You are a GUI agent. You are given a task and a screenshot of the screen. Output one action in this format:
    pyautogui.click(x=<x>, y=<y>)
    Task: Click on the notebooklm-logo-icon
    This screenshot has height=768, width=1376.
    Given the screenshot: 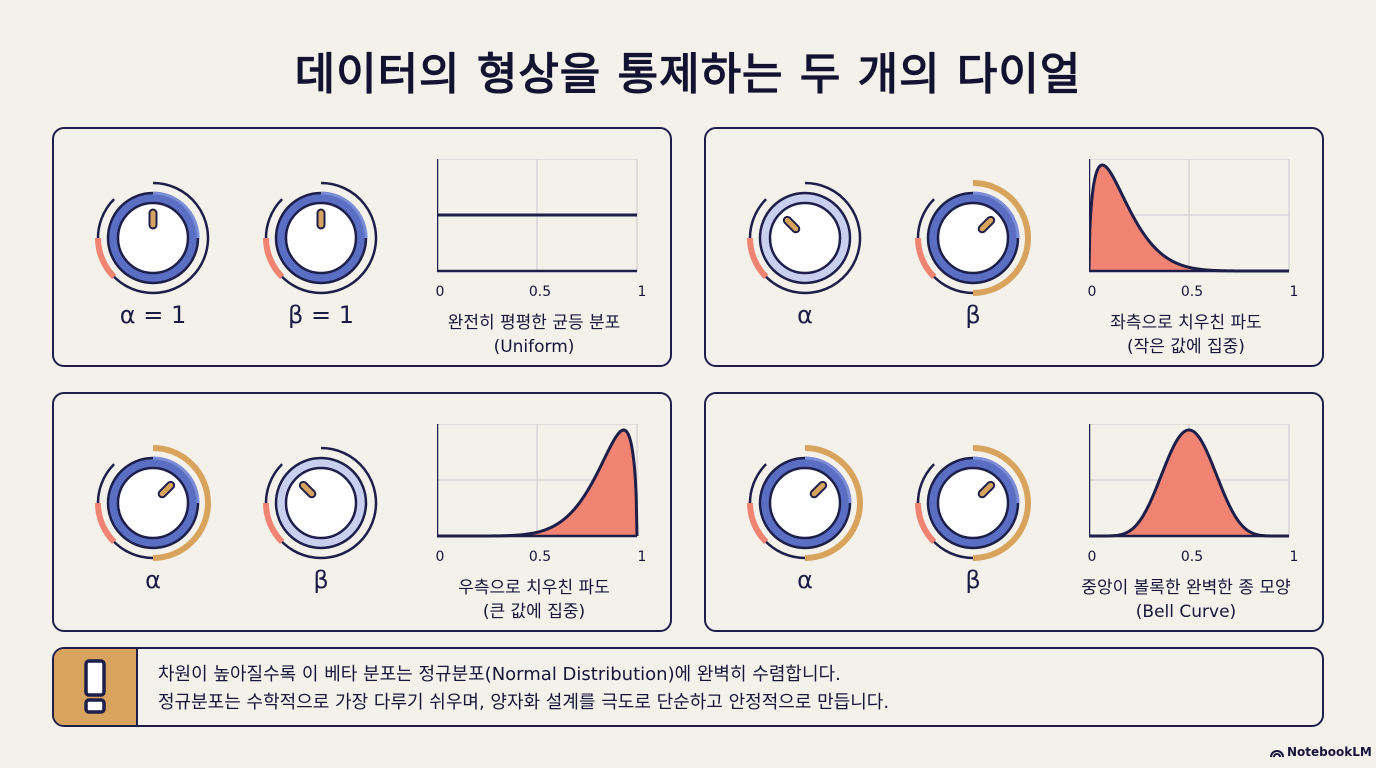 What is the action you would take?
    pyautogui.click(x=1277, y=753)
    